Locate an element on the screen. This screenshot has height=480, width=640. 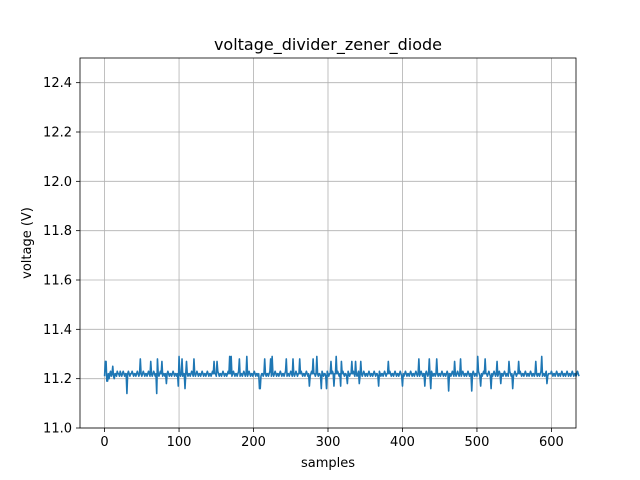
y-axis: 11.0 11.2 11.4 11.6 11.8 12.0 12.2 12.4 is located at coordinates (61, 256).